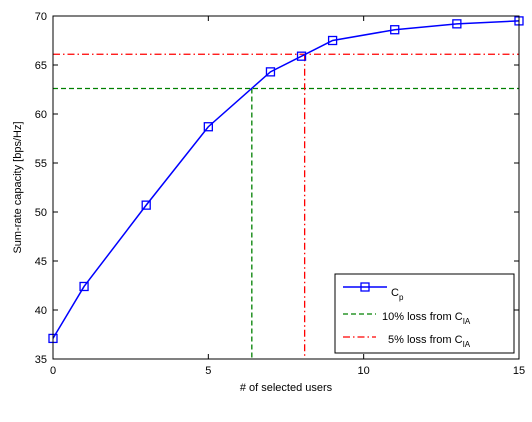 The image size is (532, 422). I want to click on legend-marker-cp, so click(365, 287).